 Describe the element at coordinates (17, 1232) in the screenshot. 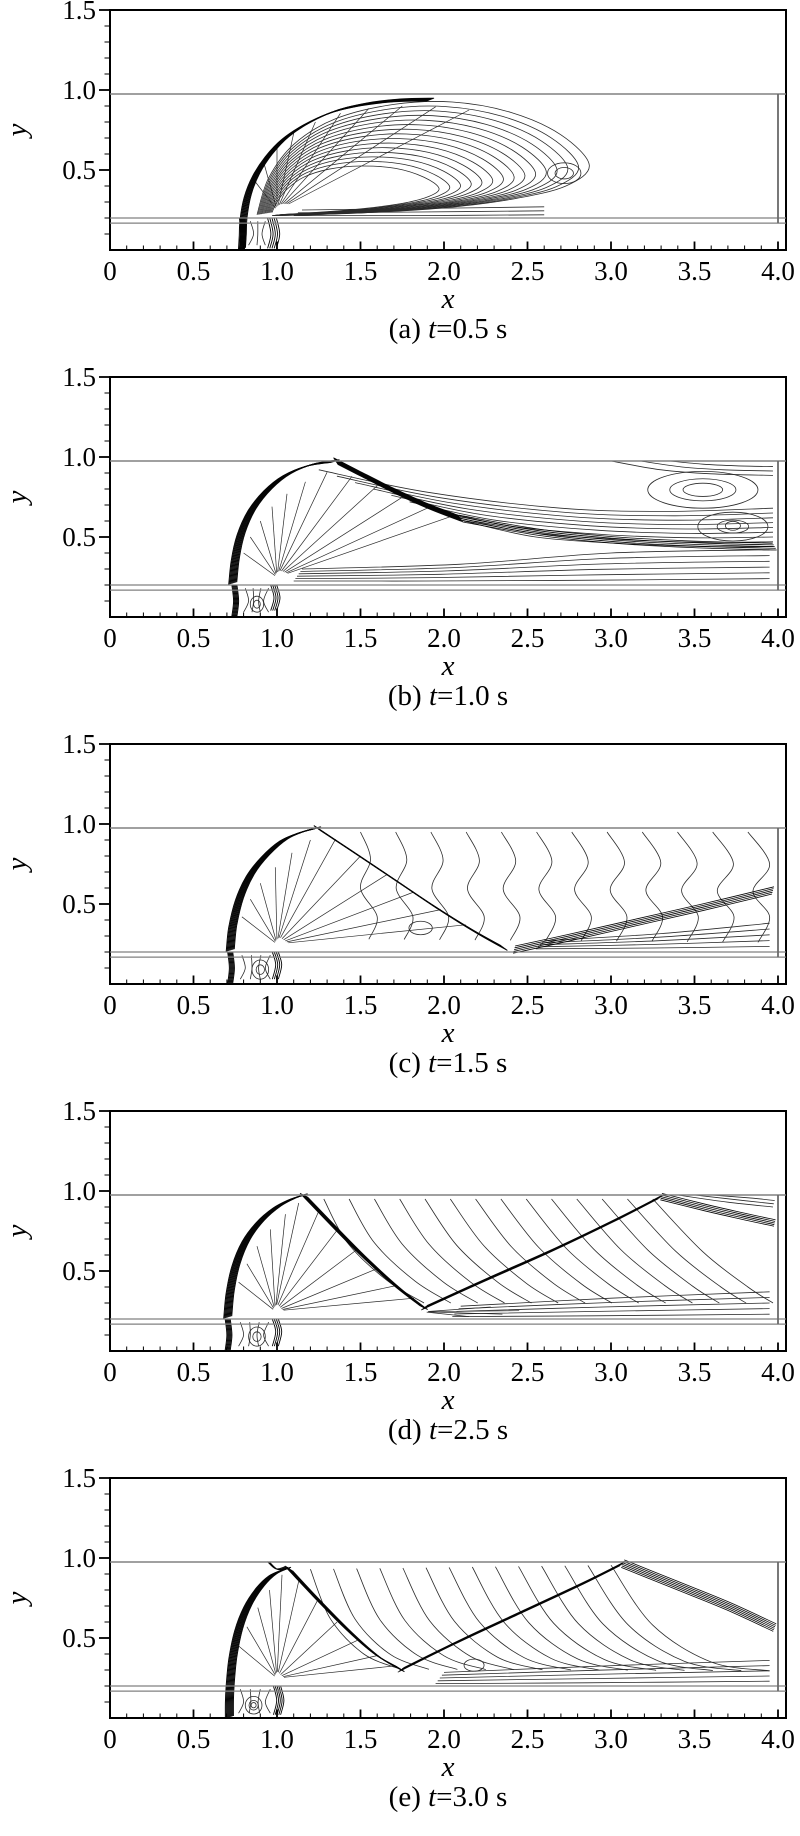

I see `y-axis-title: y` at that location.